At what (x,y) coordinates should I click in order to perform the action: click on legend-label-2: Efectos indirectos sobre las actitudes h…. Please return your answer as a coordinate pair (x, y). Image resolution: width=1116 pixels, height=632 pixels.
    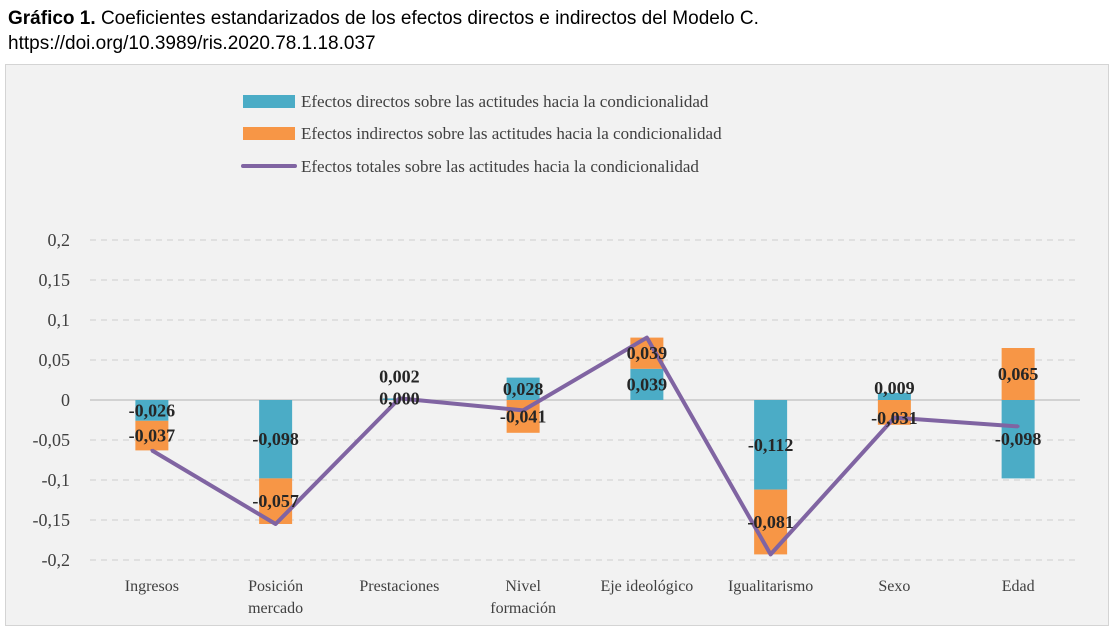
    Looking at the image, I should click on (511, 133).